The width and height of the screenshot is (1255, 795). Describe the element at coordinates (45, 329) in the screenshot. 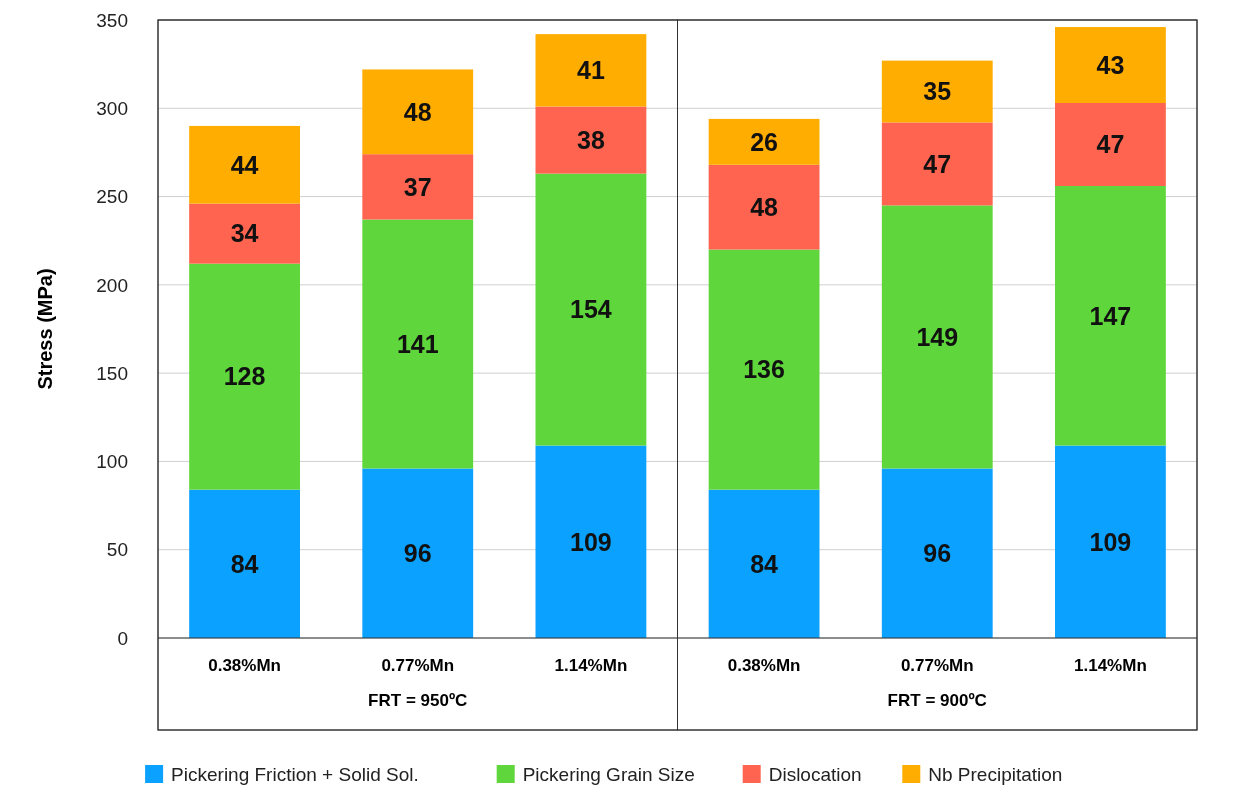

I see `y-axis-title: Stress (MPa)` at that location.